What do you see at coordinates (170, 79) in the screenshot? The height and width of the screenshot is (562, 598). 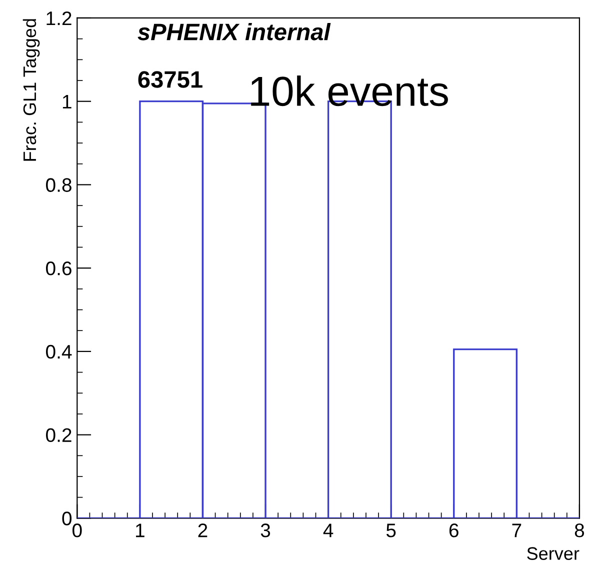 I see `annotation: 63751` at bounding box center [170, 79].